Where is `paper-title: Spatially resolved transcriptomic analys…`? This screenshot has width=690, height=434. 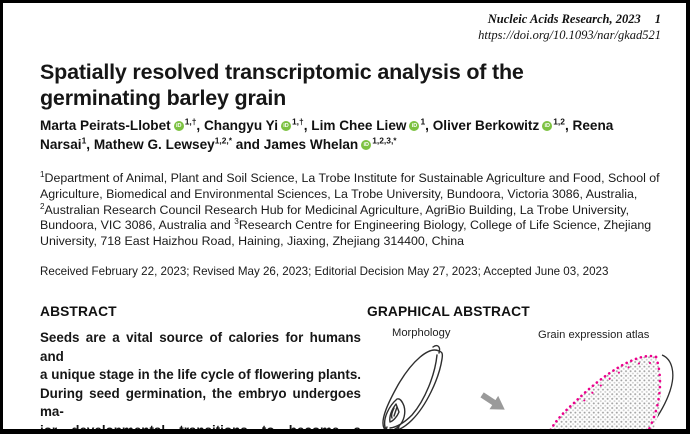 paper-title: Spatially resolved transcriptomic analys… is located at coordinates (282, 85).